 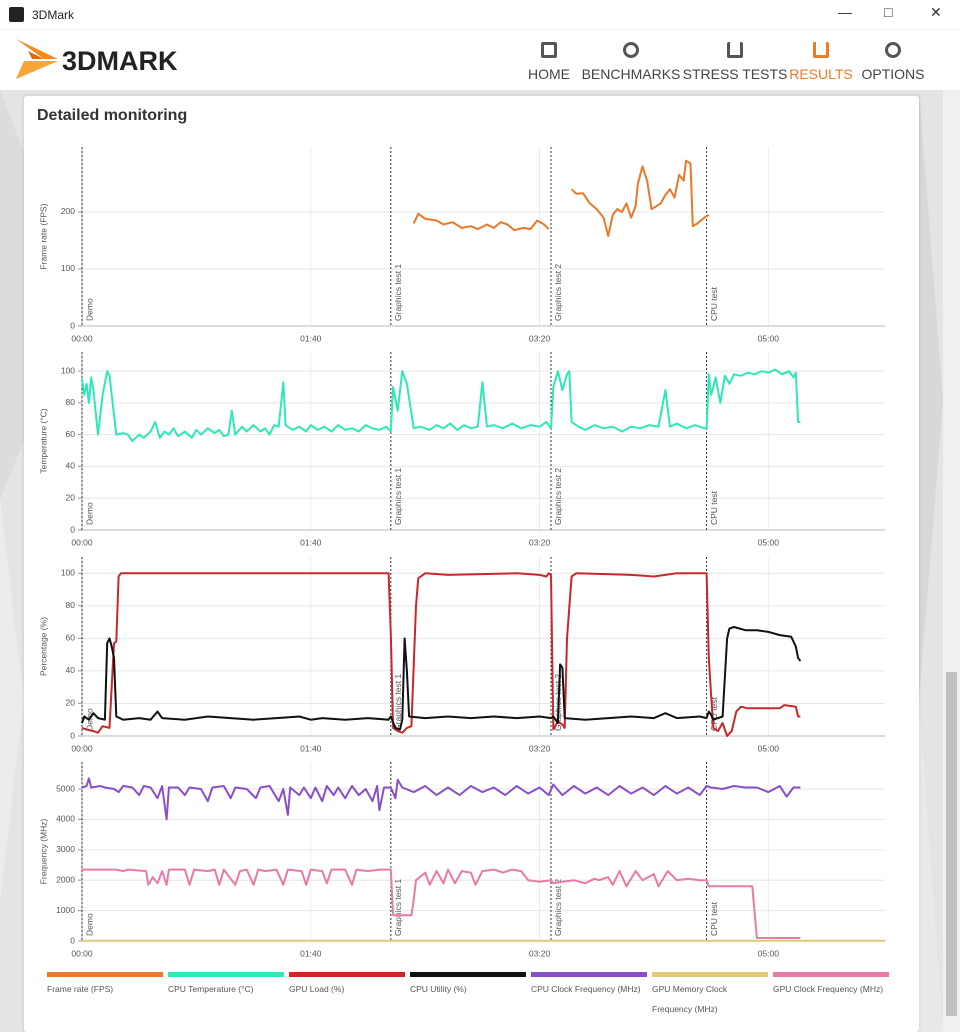 What do you see at coordinates (828, 989) in the screenshot?
I see `legend-label: GPU Clock Frequency (MHz)` at bounding box center [828, 989].